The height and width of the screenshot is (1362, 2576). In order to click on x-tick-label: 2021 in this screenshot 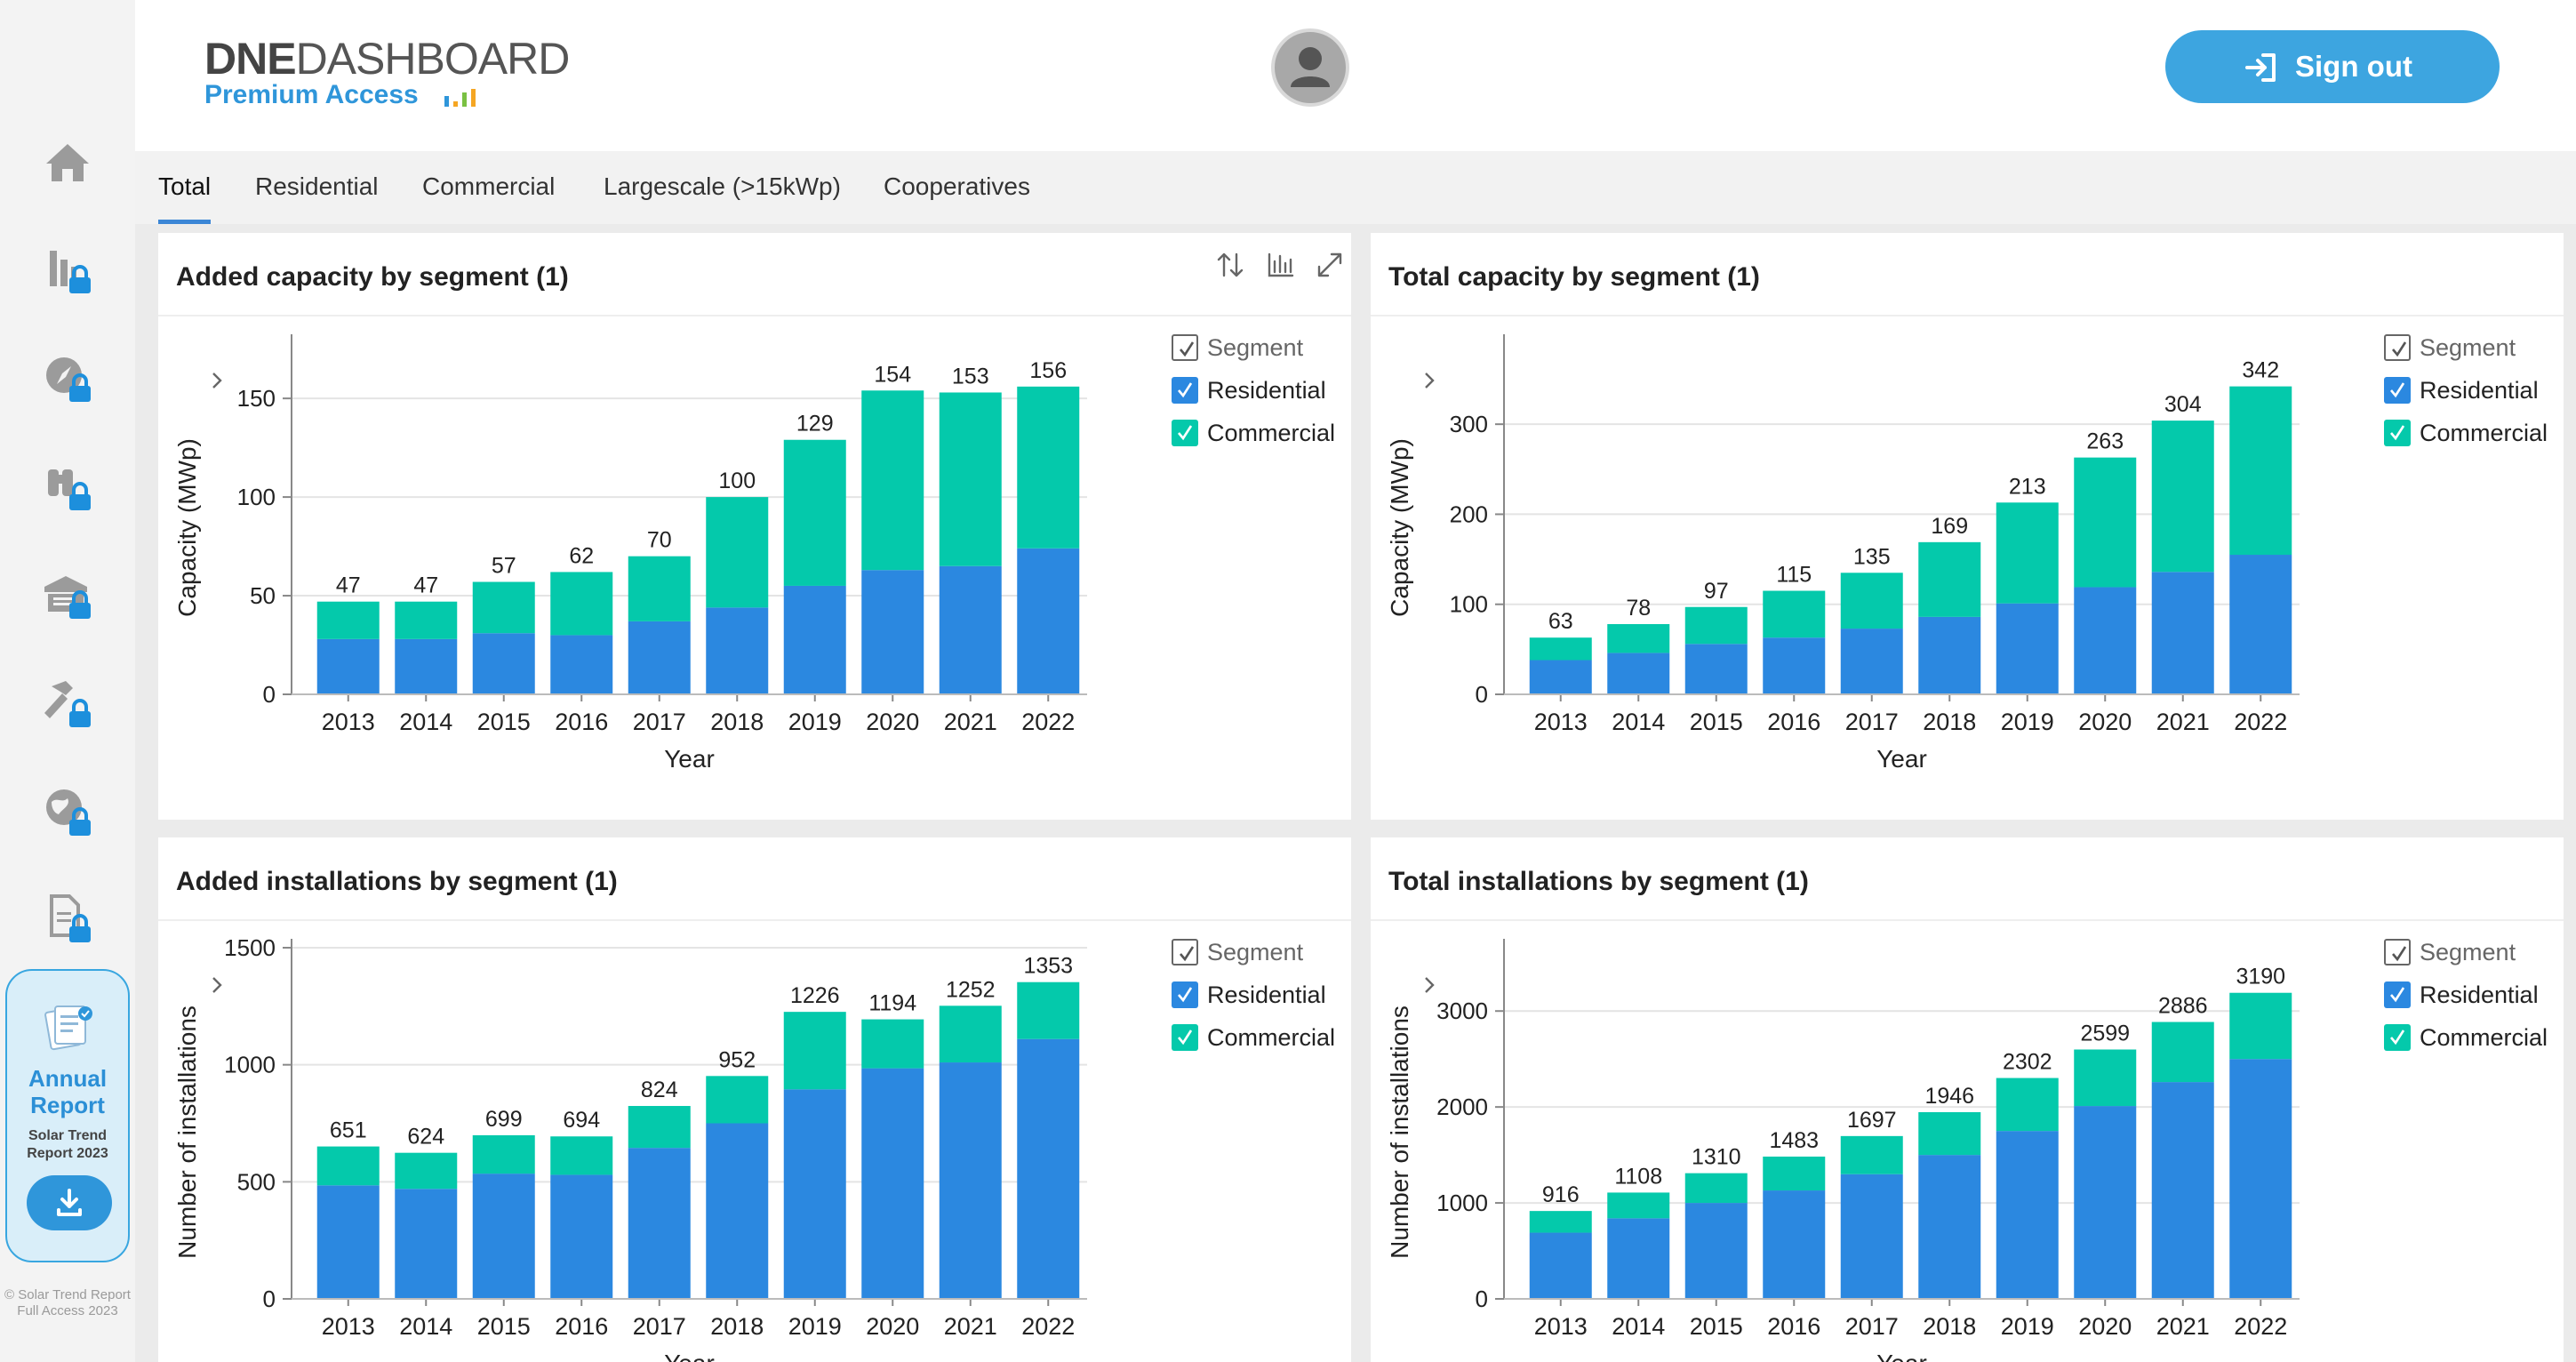, I will do `click(2183, 722)`.